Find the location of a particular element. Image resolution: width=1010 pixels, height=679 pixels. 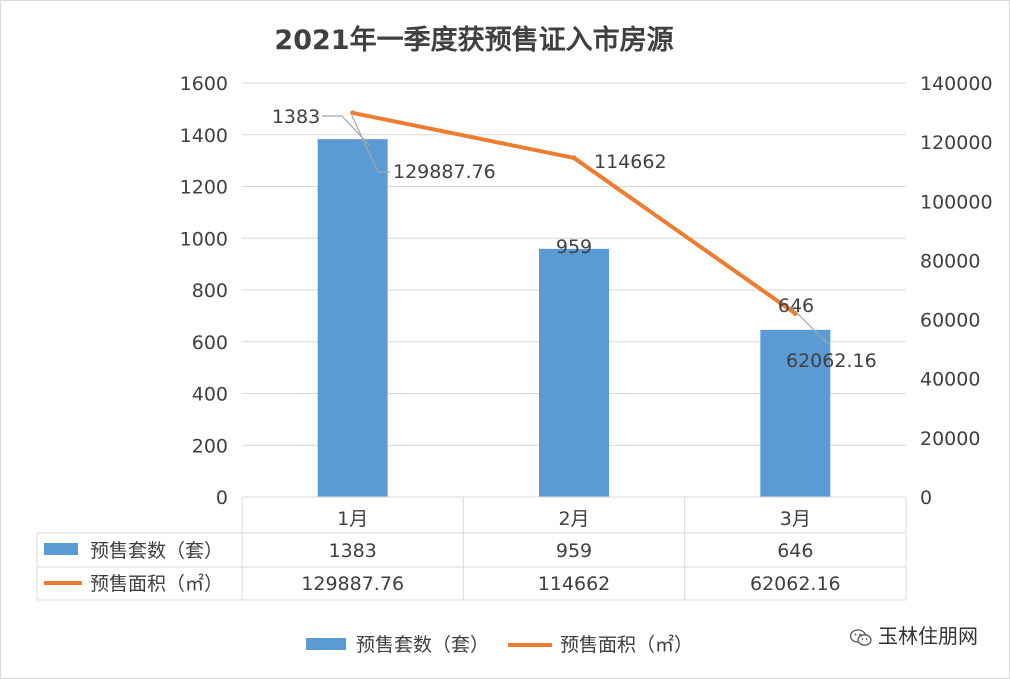

y-right-tick-label: 80000 is located at coordinates (950, 261).